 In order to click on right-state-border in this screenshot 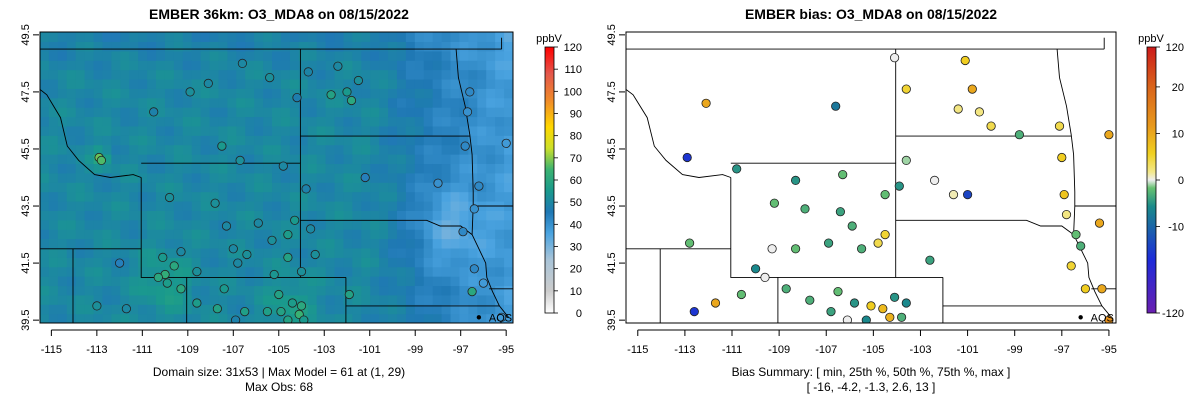, I will do `click(1022, 292)`.